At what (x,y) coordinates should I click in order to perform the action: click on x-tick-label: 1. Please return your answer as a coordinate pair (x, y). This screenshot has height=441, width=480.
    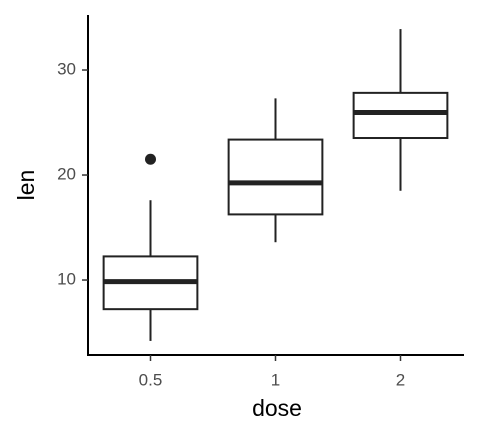
    Looking at the image, I should click on (275, 379).